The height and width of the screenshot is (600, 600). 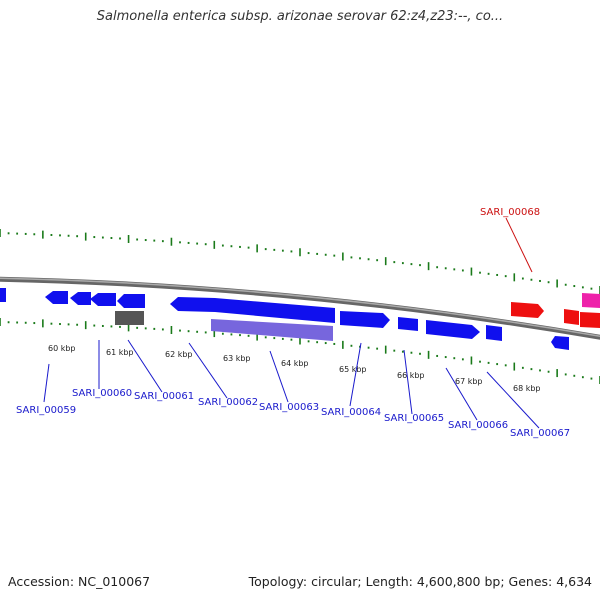 I want to click on pseudo-gene, so click(x=129, y=318).